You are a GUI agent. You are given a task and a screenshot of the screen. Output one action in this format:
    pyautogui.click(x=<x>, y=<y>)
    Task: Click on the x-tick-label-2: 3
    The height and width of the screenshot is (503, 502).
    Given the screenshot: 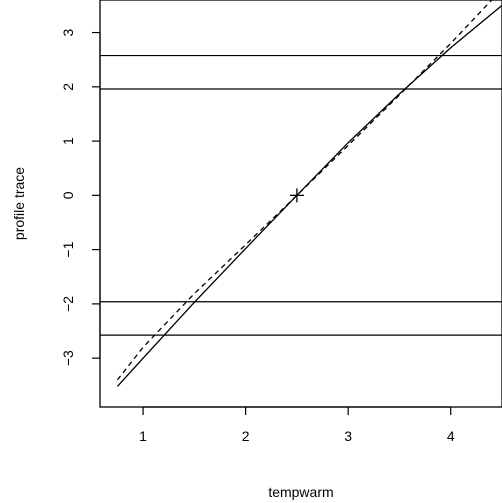 What is the action you would take?
    pyautogui.click(x=348, y=436)
    